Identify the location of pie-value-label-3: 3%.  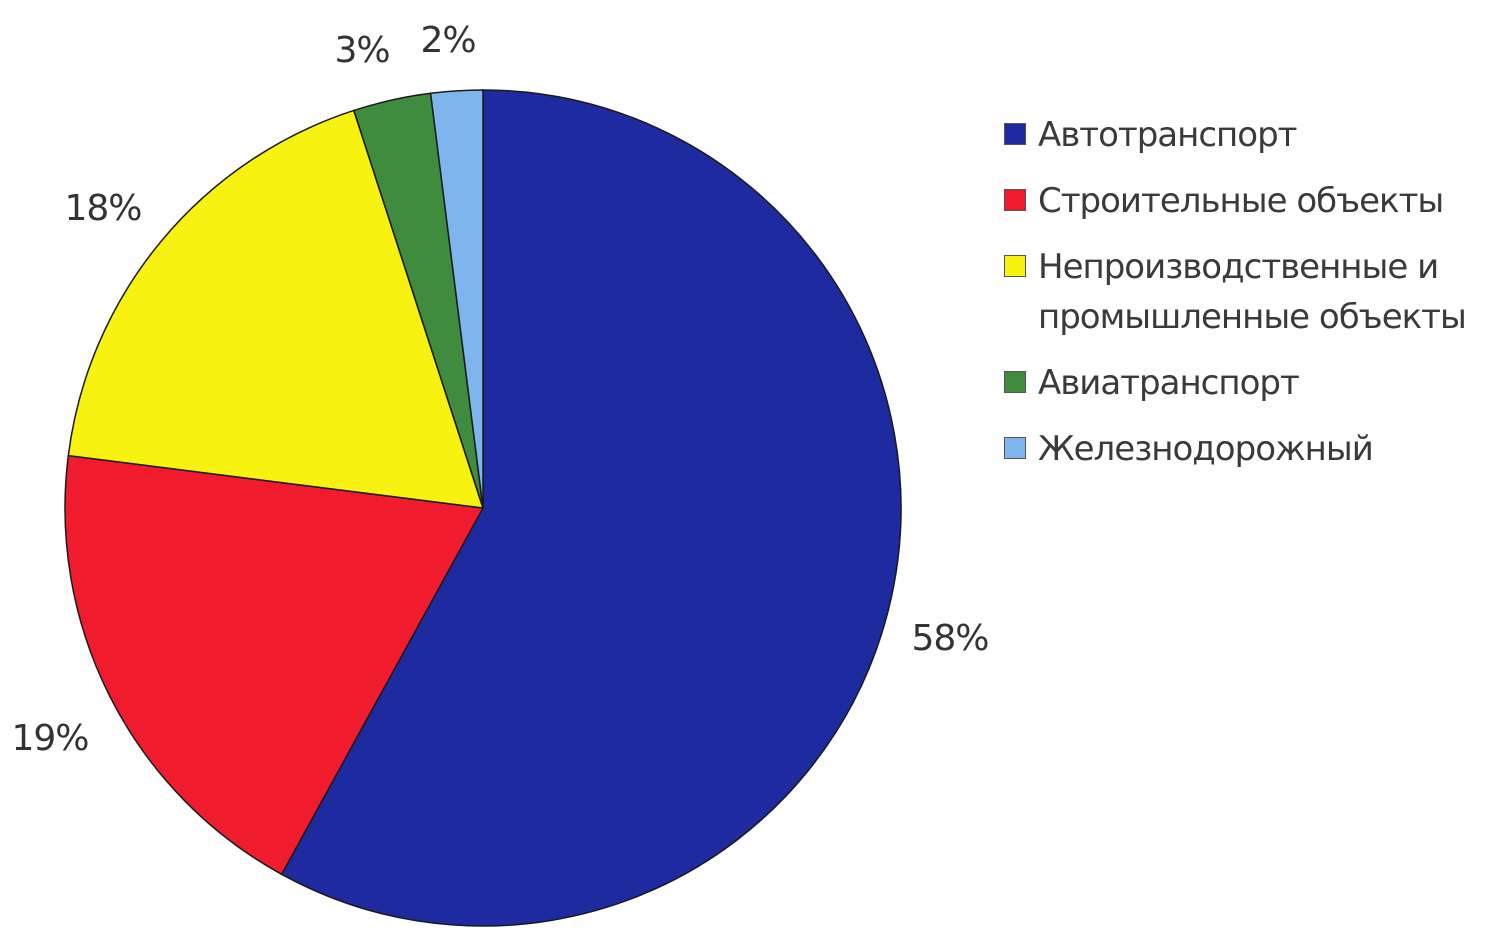
(361, 50).